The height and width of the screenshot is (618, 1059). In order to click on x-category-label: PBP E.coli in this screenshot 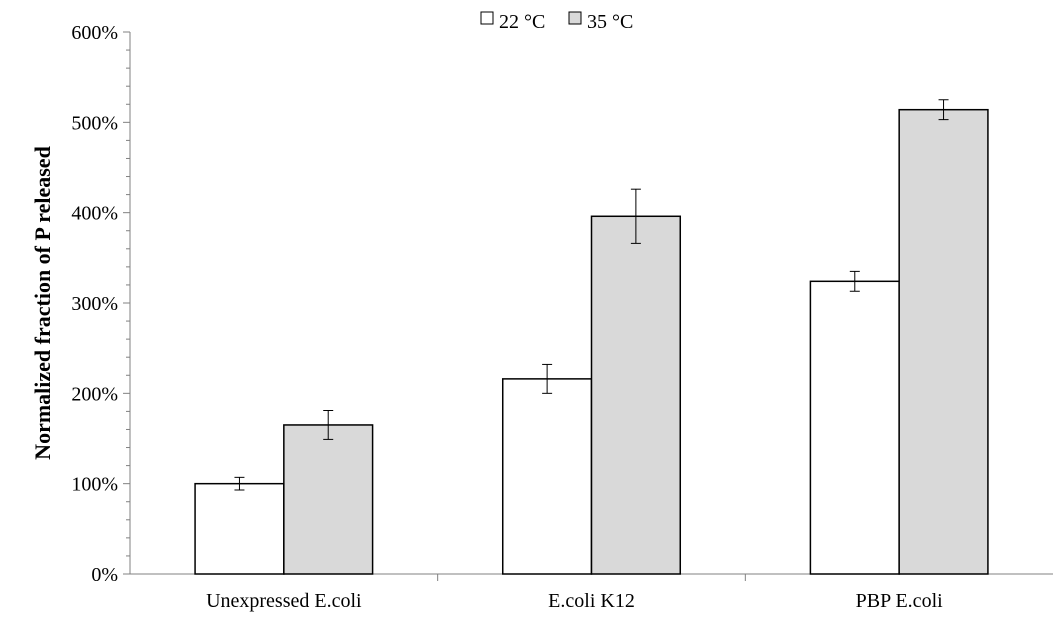, I will do `click(899, 601)`.